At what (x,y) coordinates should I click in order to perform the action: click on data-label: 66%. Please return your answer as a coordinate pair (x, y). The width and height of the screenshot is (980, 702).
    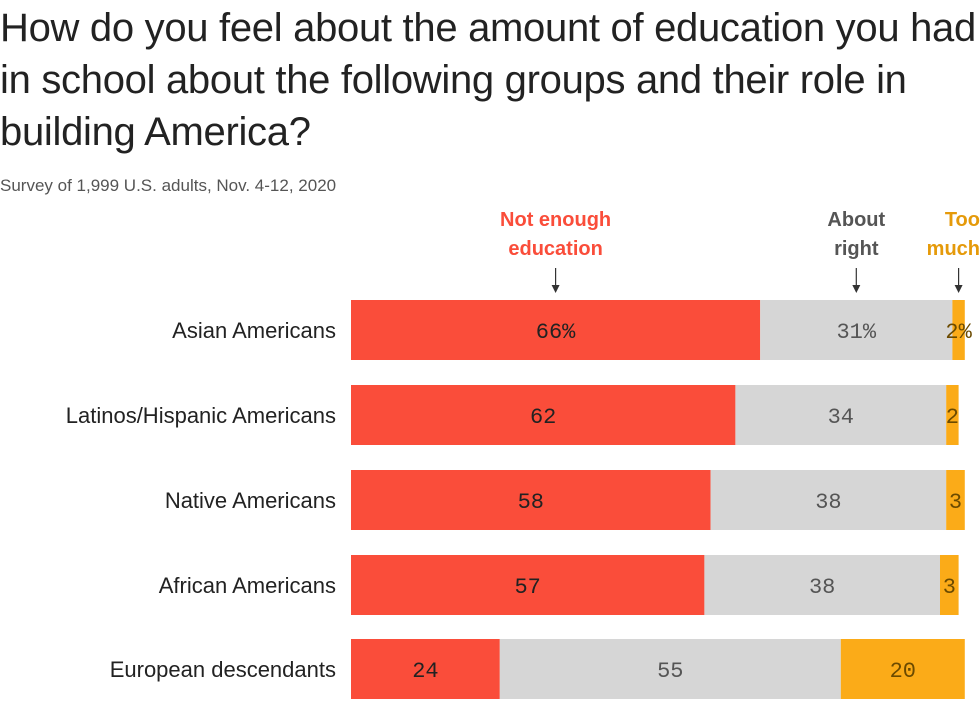
    Looking at the image, I should click on (556, 332).